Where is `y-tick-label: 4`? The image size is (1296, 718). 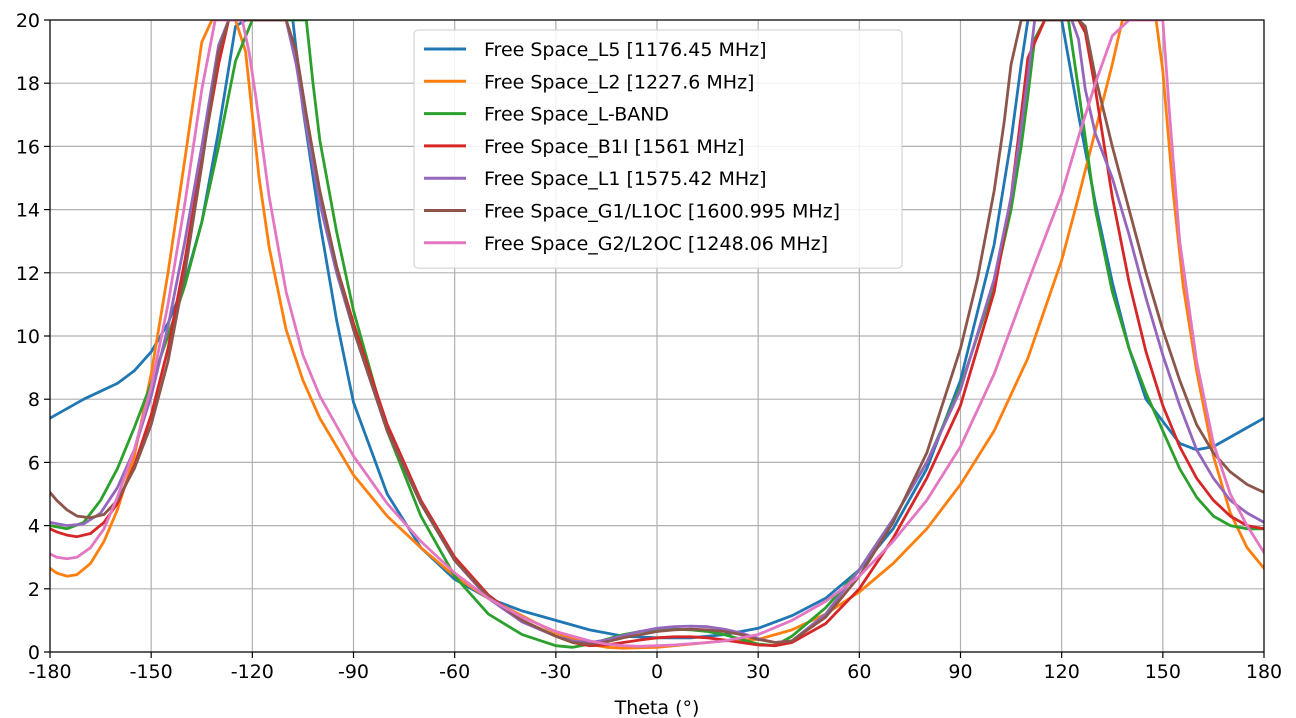 y-tick-label: 4 is located at coordinates (34, 527).